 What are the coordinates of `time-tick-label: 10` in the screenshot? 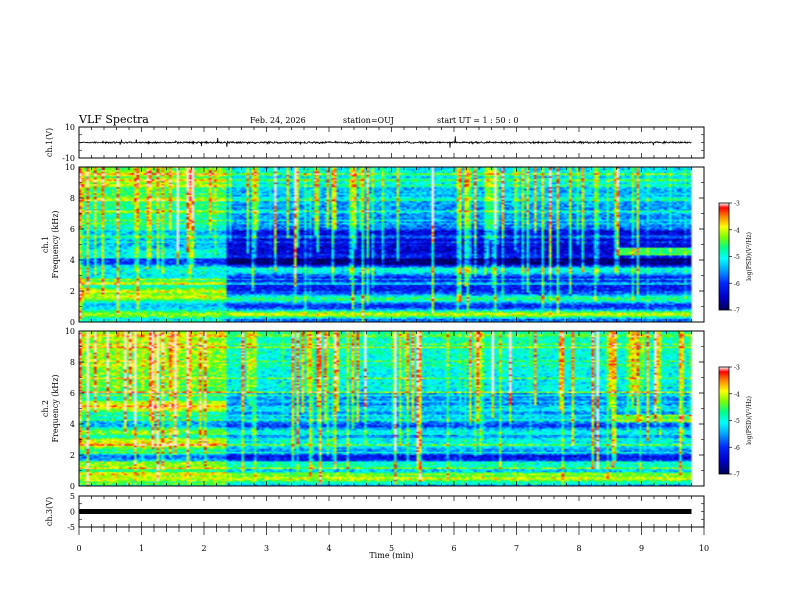 It's located at (704, 548).